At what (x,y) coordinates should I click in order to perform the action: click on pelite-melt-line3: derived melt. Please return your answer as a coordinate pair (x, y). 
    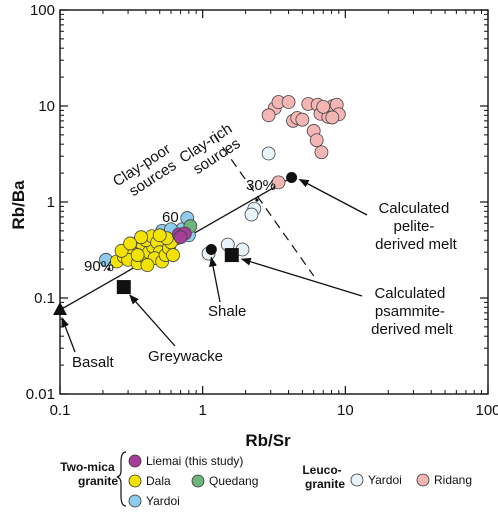
    Looking at the image, I should click on (416, 244).